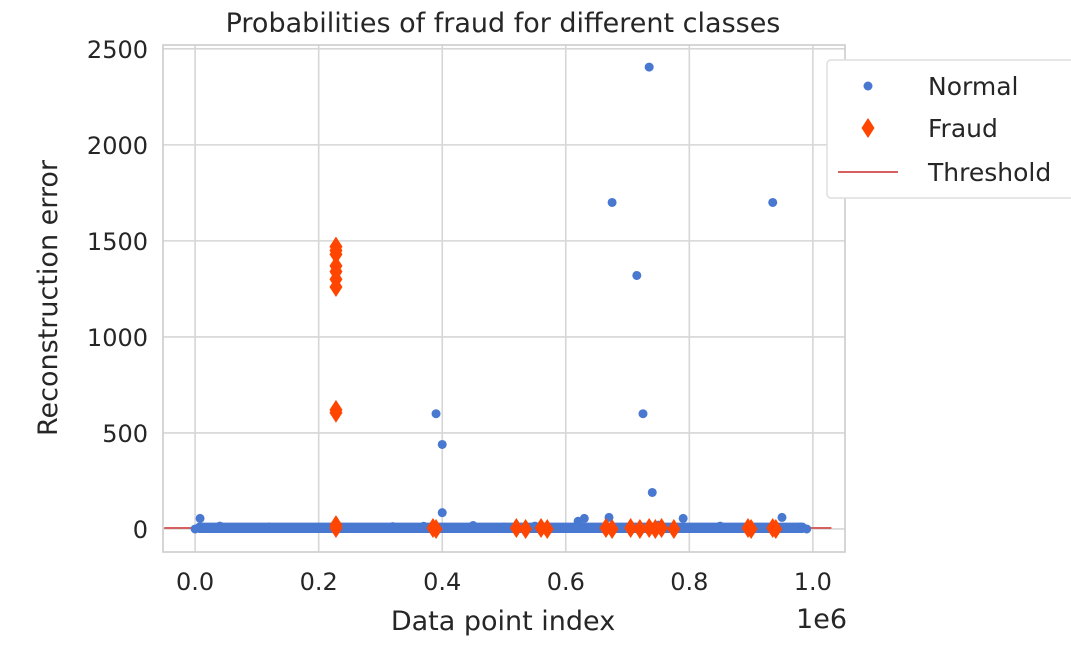  What do you see at coordinates (963, 128) in the screenshot?
I see `legend-label: Fraud` at bounding box center [963, 128].